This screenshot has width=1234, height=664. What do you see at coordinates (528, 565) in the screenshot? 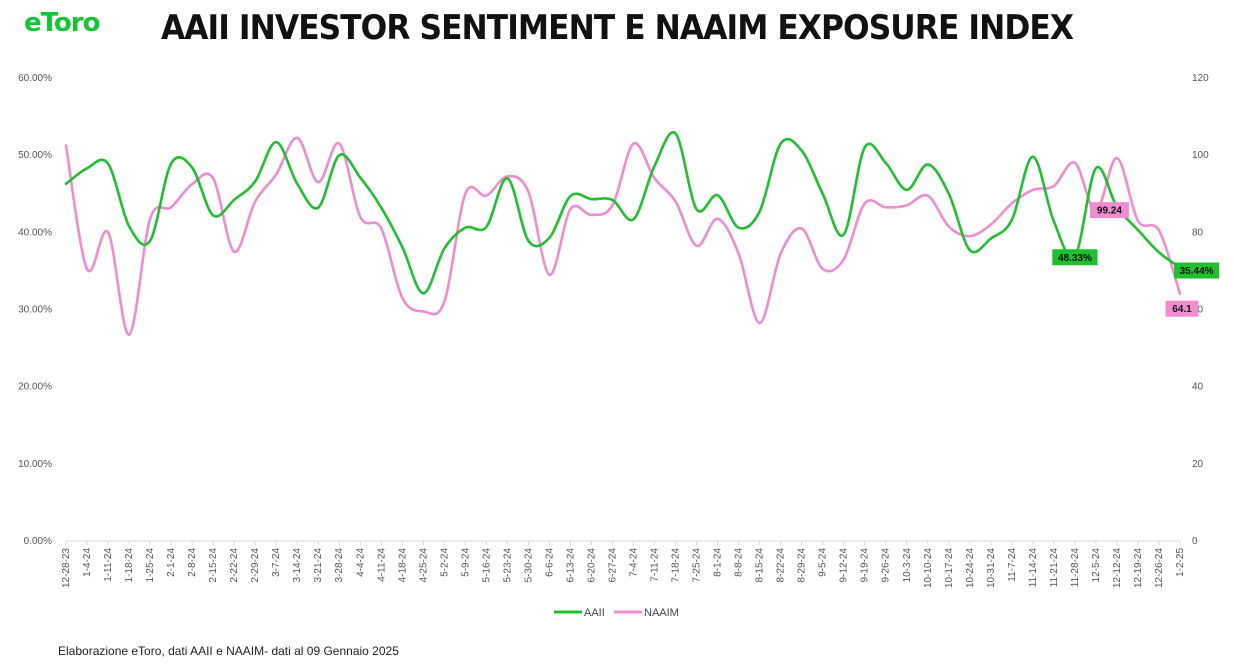
I see `x-tick-label: 5-30-24` at bounding box center [528, 565].